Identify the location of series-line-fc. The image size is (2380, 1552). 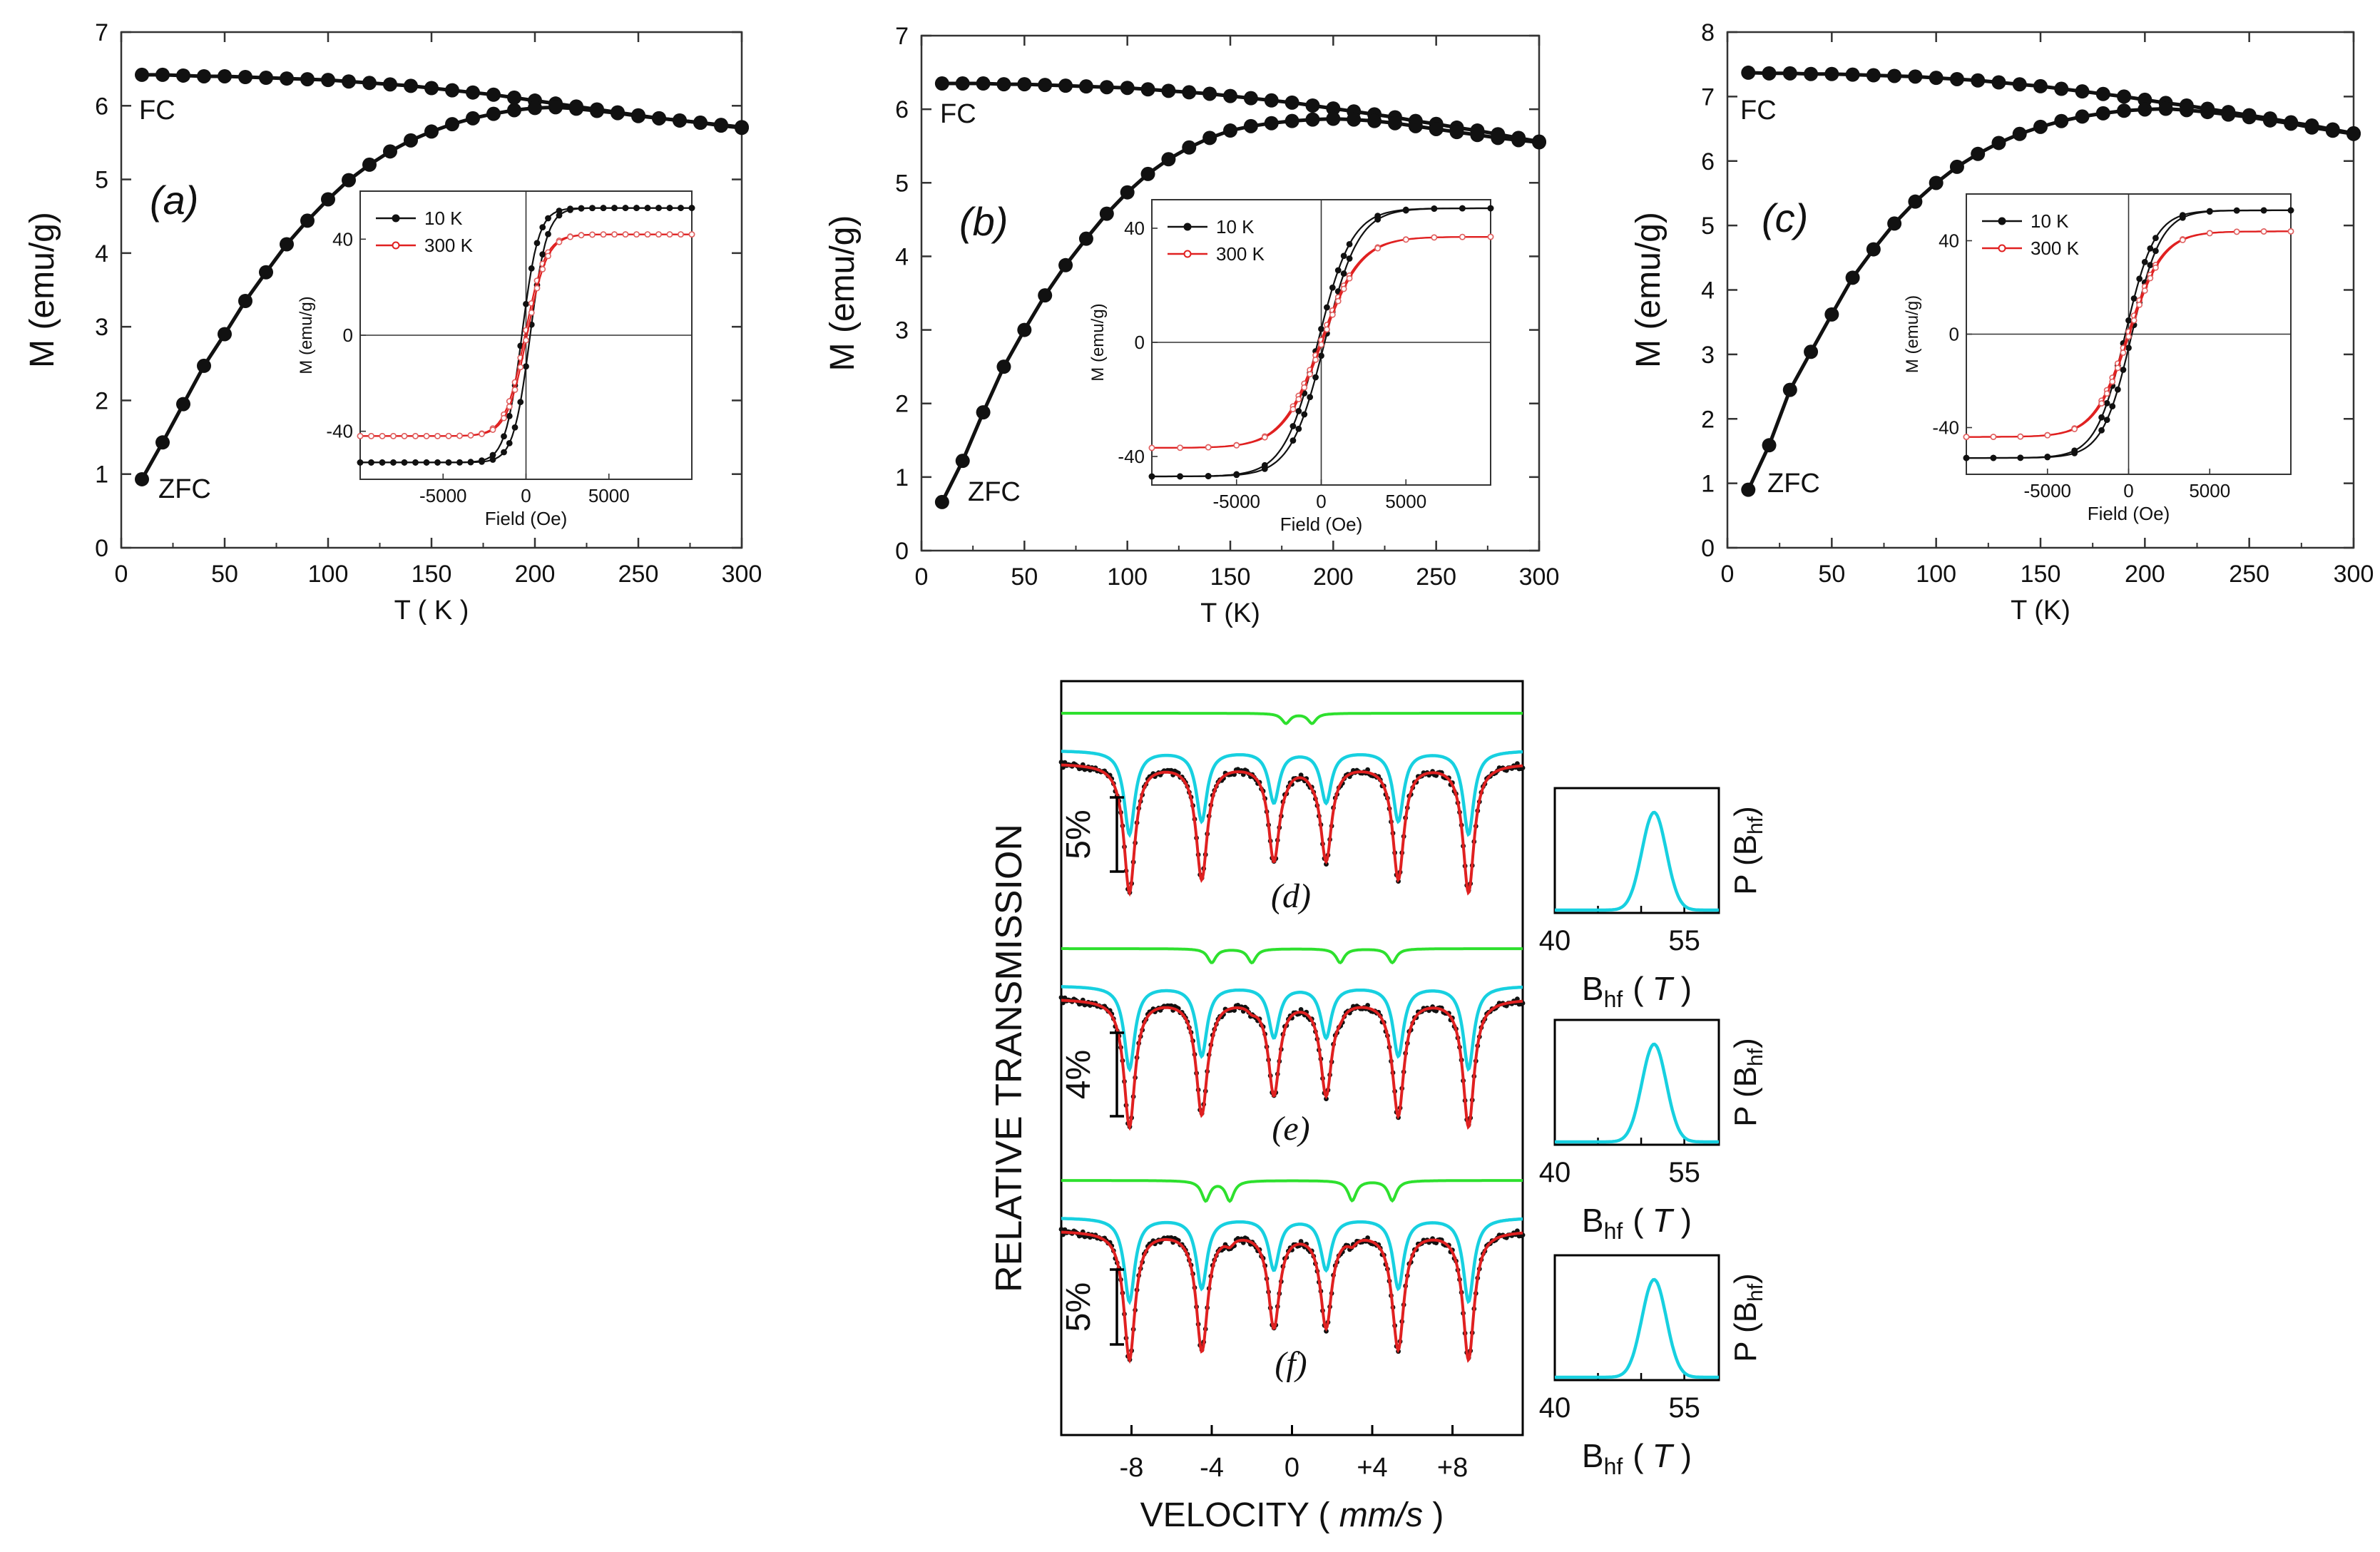
(442, 101).